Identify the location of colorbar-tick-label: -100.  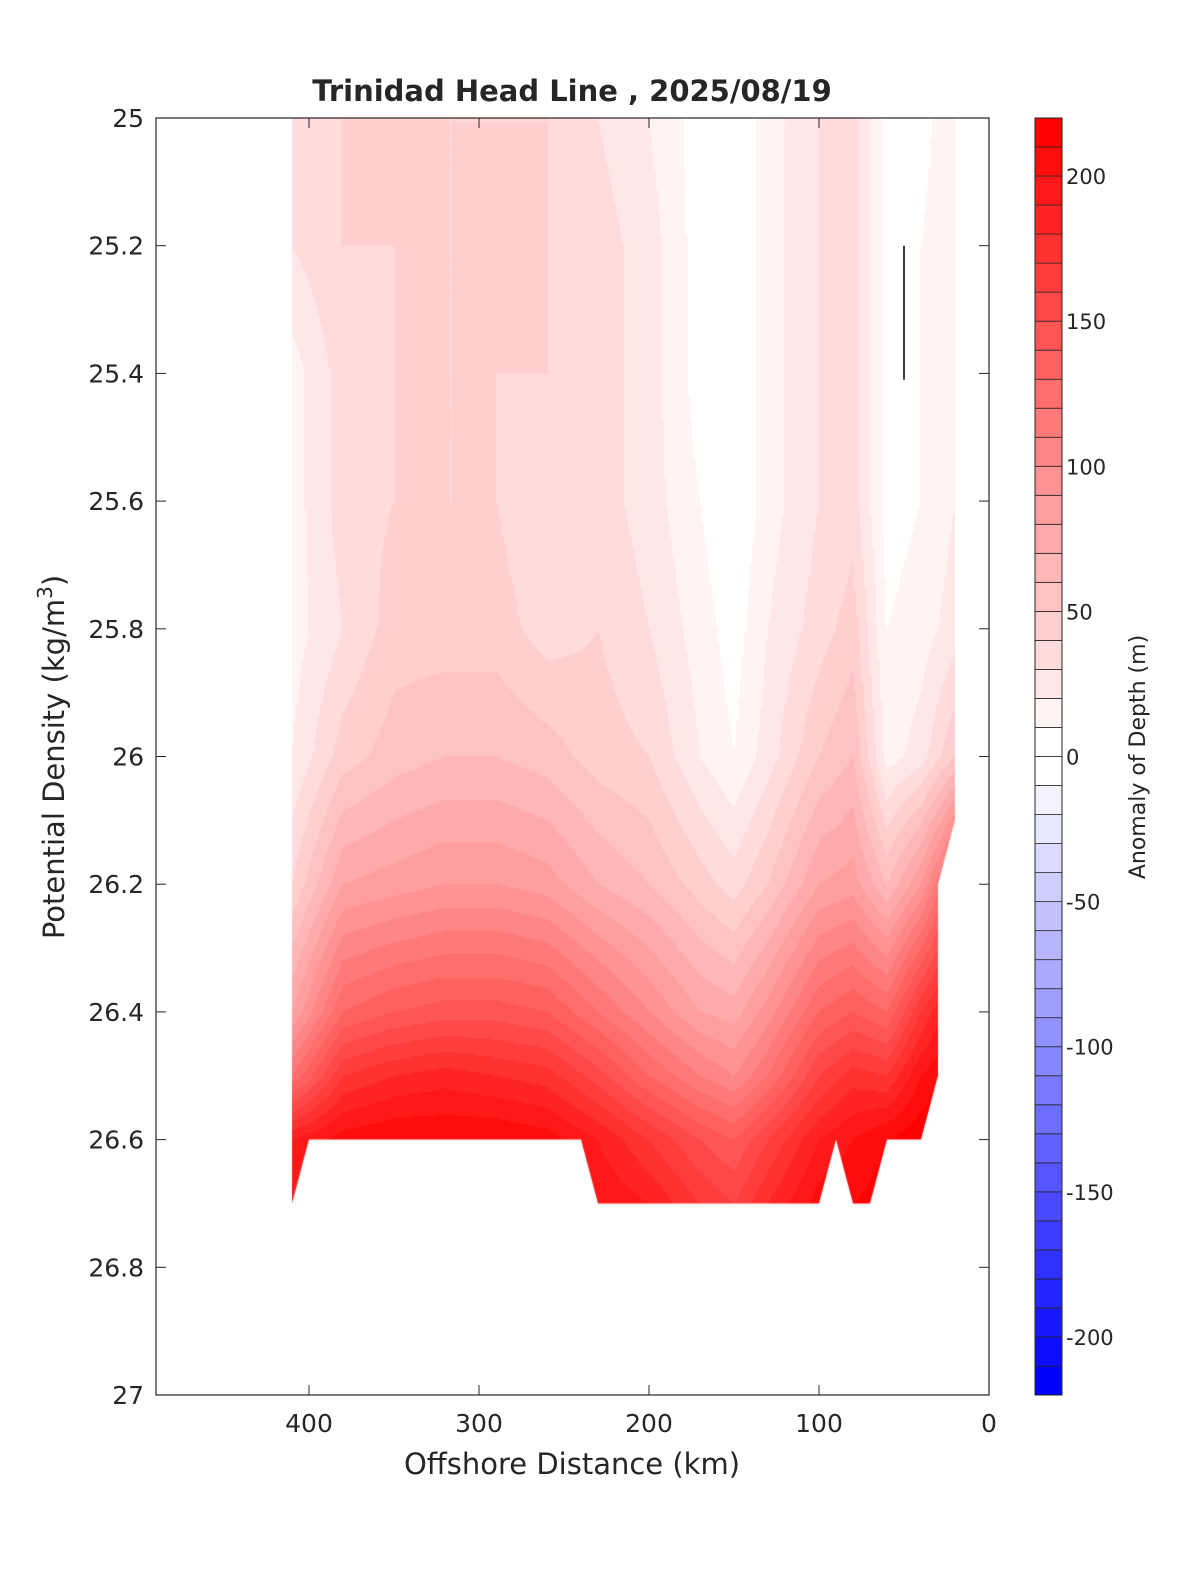
(1090, 1048).